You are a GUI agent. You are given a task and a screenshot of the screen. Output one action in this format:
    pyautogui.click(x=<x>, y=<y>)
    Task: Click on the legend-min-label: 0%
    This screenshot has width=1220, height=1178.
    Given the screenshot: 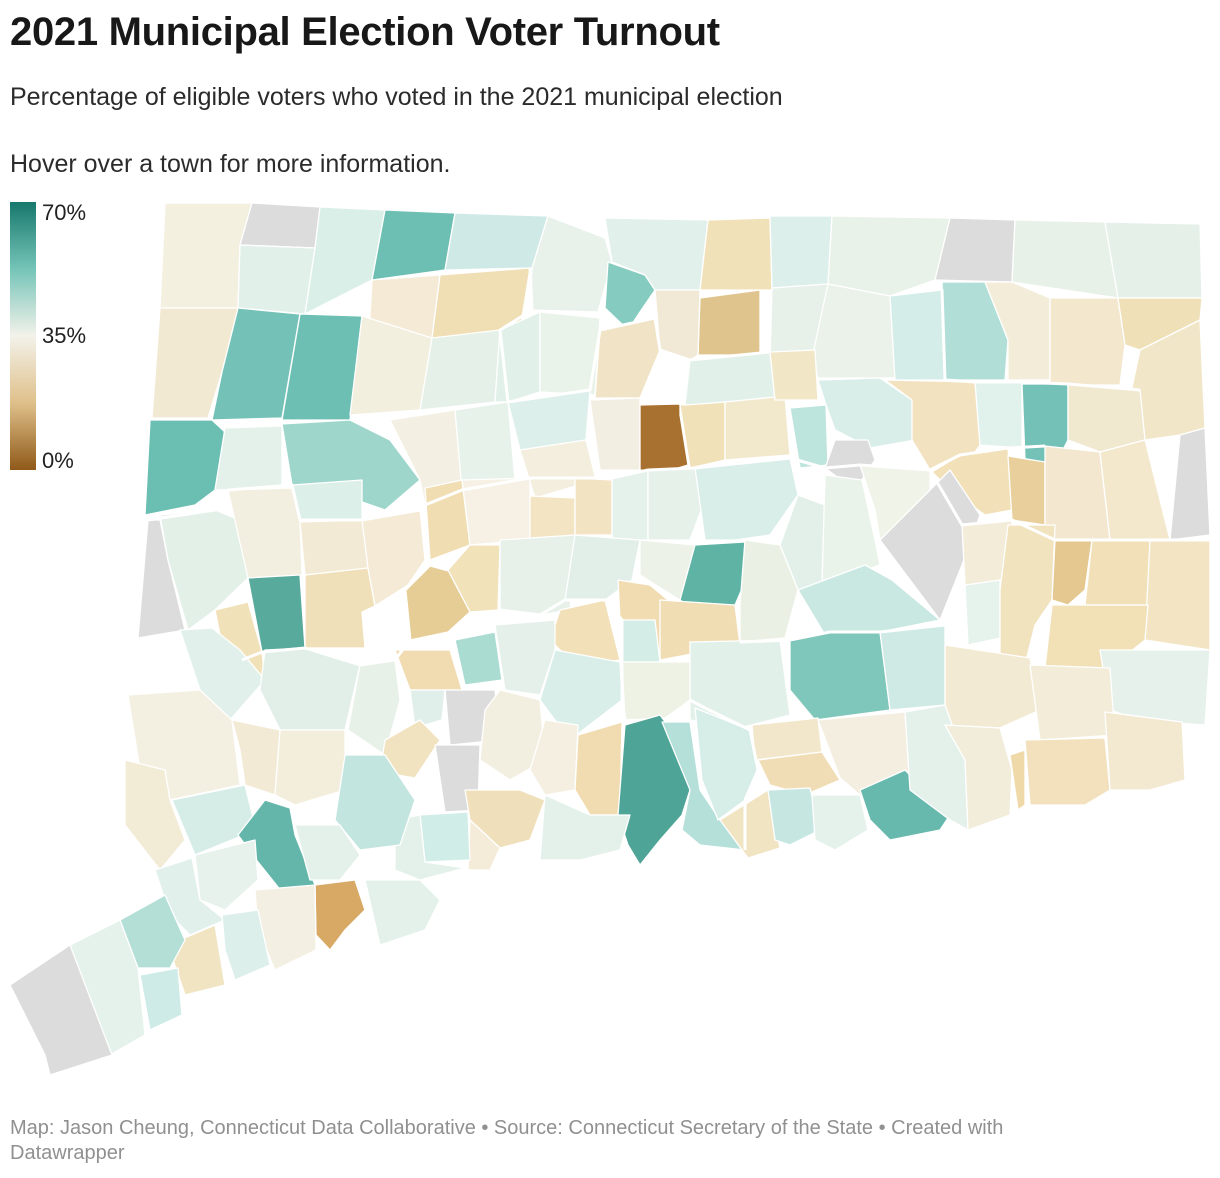 What is the action you would take?
    pyautogui.click(x=58, y=460)
    